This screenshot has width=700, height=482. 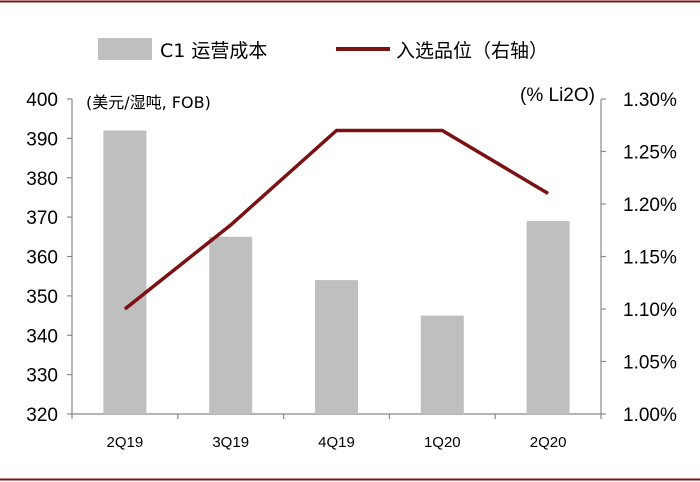 What do you see at coordinates (442, 442) in the screenshot?
I see `category-label-1Q20: 1Q20` at bounding box center [442, 442].